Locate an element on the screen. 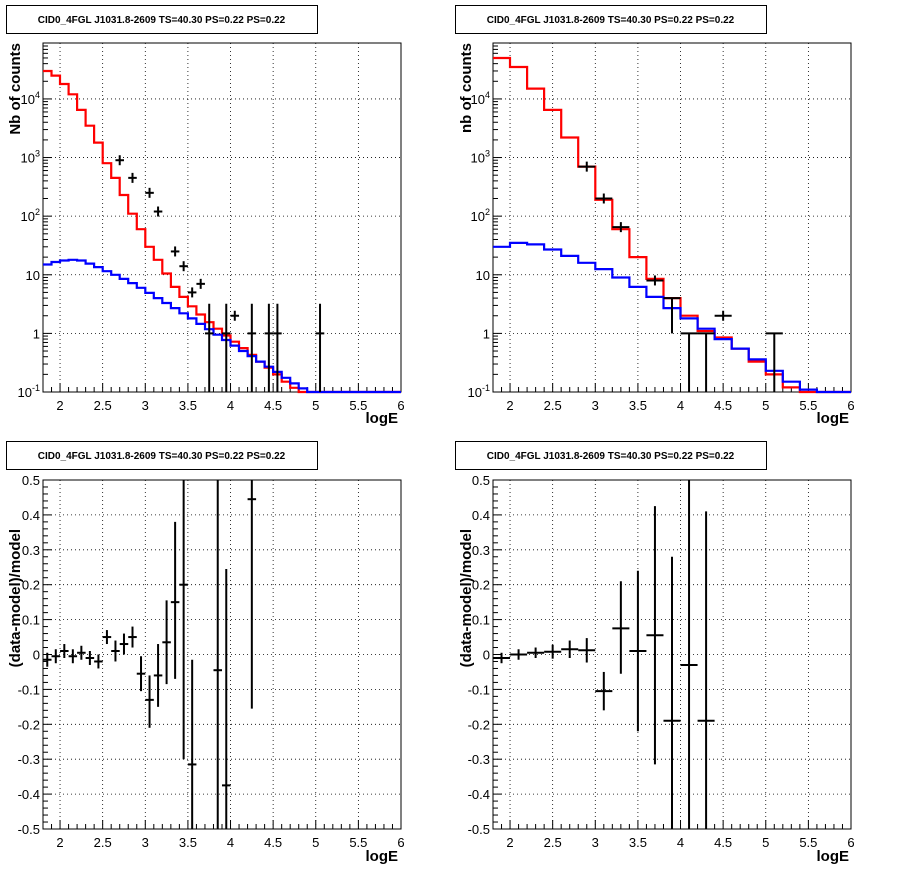 The width and height of the screenshot is (898, 875). x-axis-label: logE is located at coordinates (382, 856).